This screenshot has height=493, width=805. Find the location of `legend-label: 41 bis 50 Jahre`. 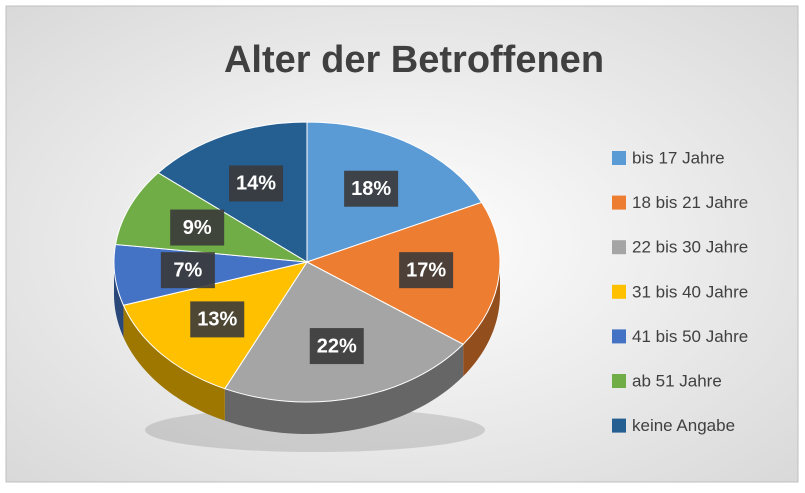

legend-label: 41 bis 50 Jahre is located at coordinates (690, 336).